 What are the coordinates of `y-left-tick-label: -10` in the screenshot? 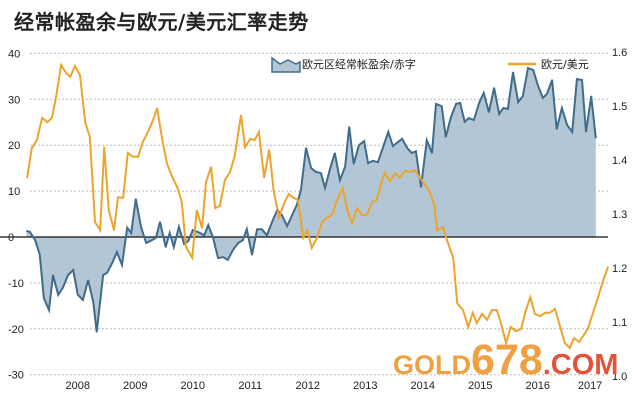 It's located at (16, 284).